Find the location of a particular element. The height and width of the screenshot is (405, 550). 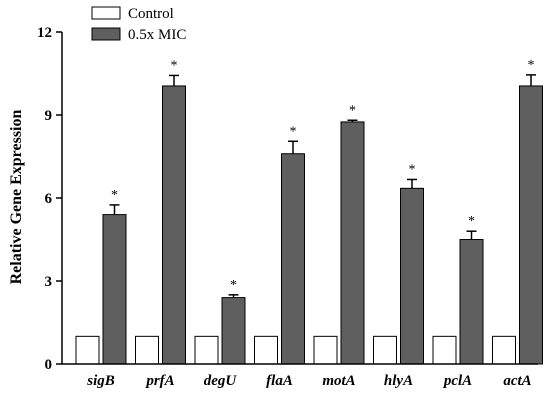

y-tick-label: 12 is located at coordinates (44, 33).